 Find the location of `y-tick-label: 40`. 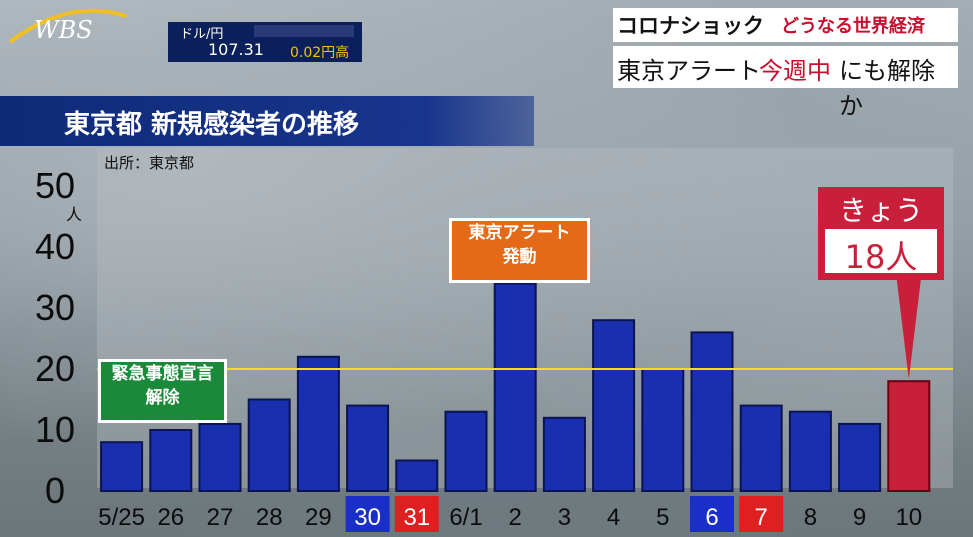

y-tick-label: 40 is located at coordinates (55, 246).